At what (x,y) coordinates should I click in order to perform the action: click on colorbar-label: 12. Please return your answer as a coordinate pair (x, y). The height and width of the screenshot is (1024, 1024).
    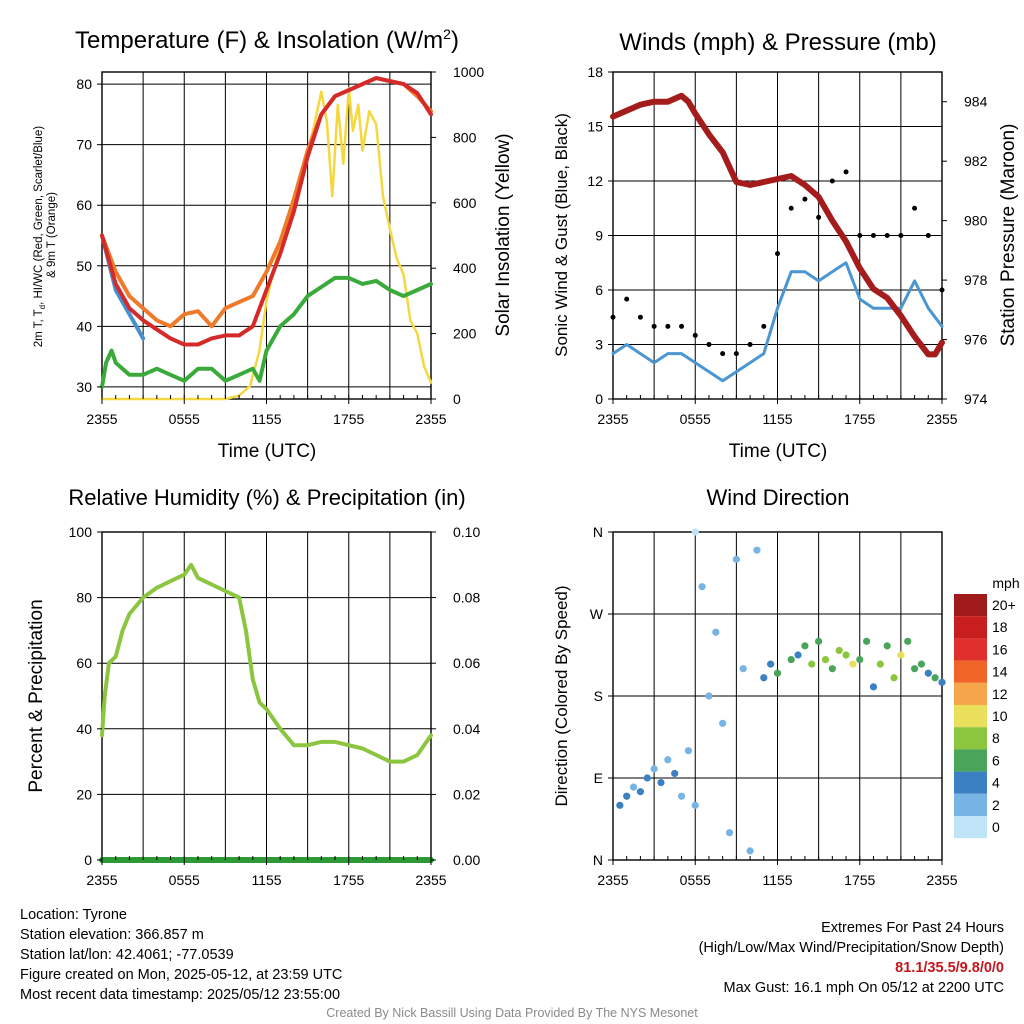
    Looking at the image, I should click on (1000, 694).